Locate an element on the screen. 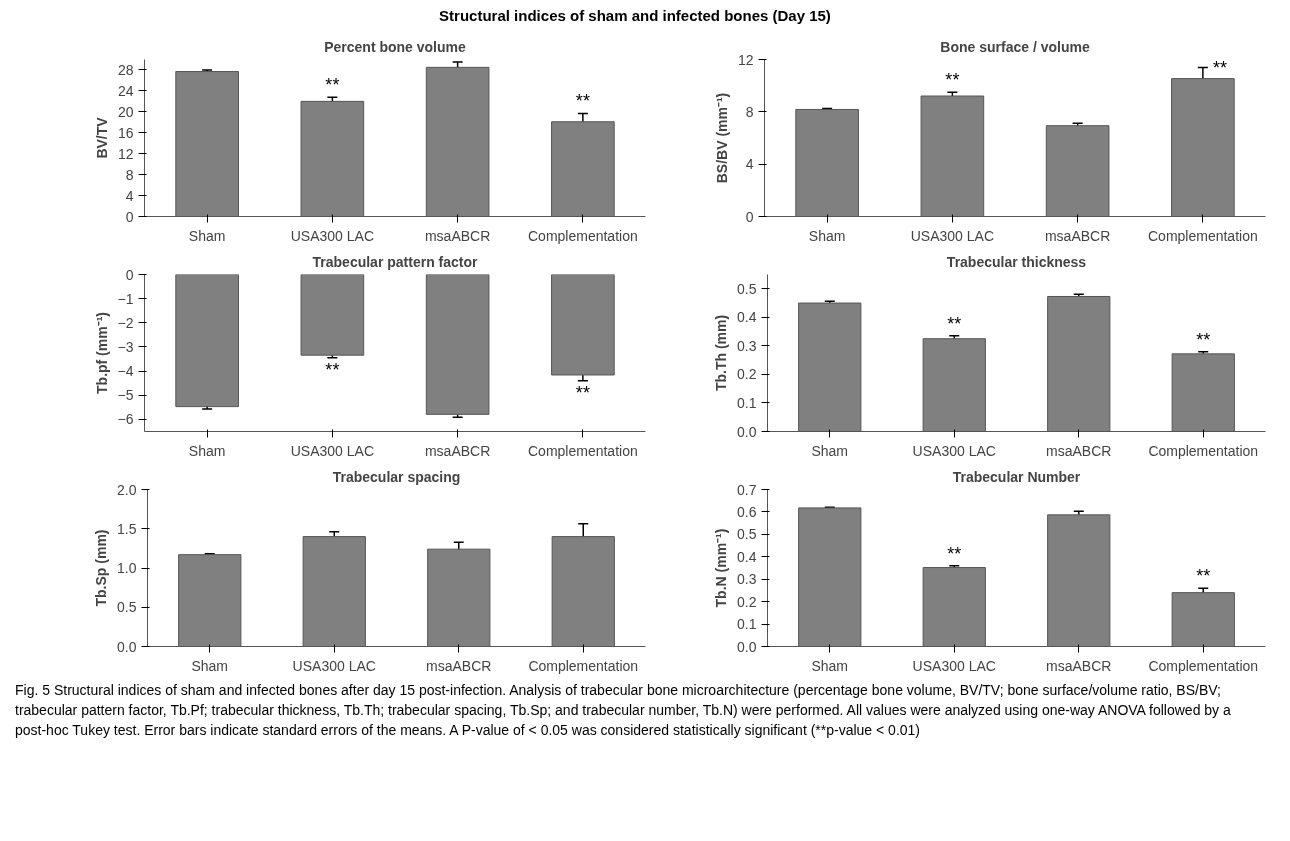 This screenshot has height=841, width=1290. chart-title: Trabecular pattern factor is located at coordinates (395, 261).